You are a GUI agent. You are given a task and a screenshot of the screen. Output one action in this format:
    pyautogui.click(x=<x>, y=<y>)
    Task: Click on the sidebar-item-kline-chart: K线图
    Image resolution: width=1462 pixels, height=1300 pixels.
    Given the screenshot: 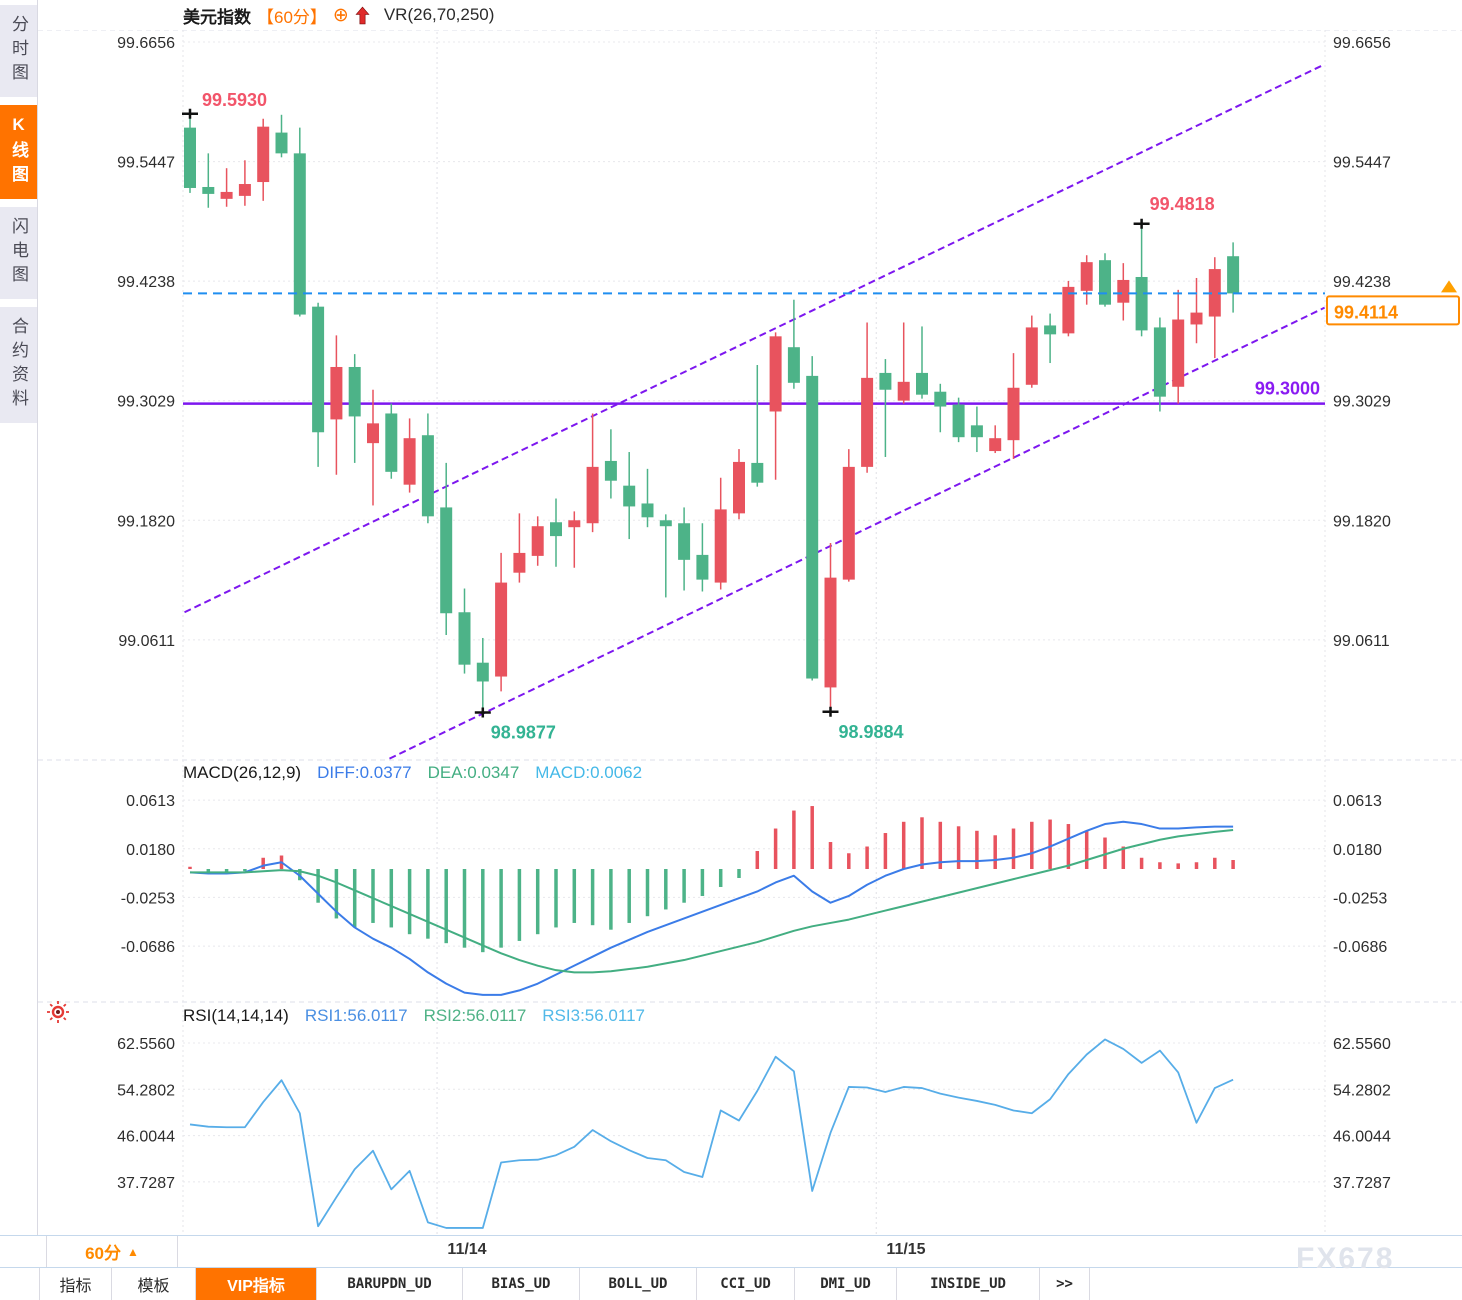 What is the action you would take?
    pyautogui.click(x=18, y=152)
    